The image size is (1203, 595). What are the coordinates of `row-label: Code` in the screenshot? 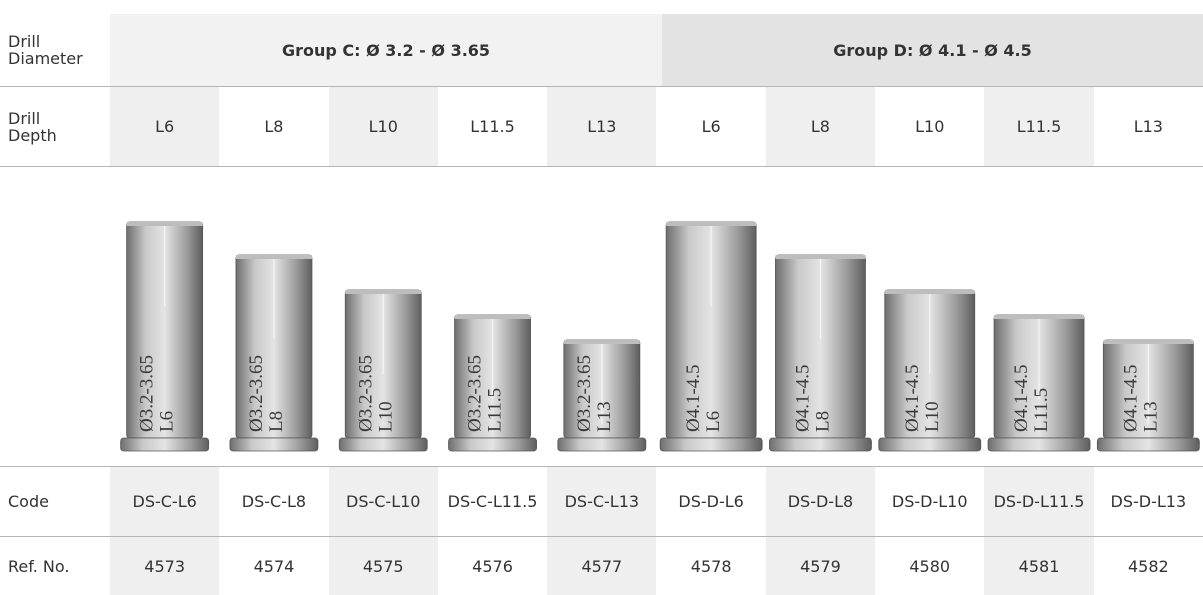 It's located at (28, 501).